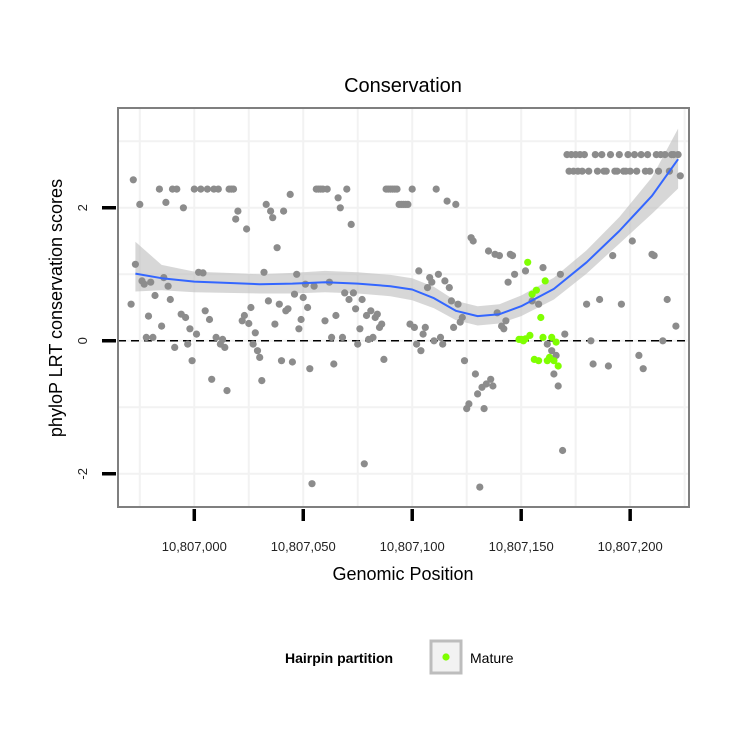 The image size is (750, 750). I want to click on legend-label-mature: Mature, so click(492, 658).